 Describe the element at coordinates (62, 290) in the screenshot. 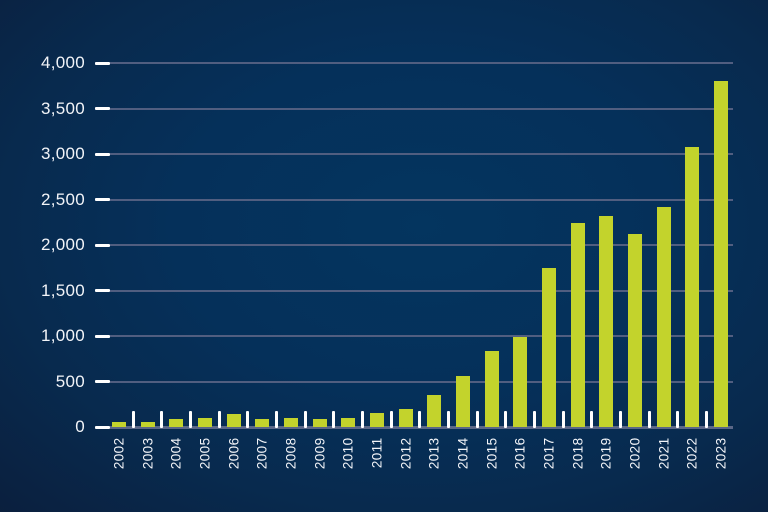

I see `y-axis-label: 1,500` at that location.